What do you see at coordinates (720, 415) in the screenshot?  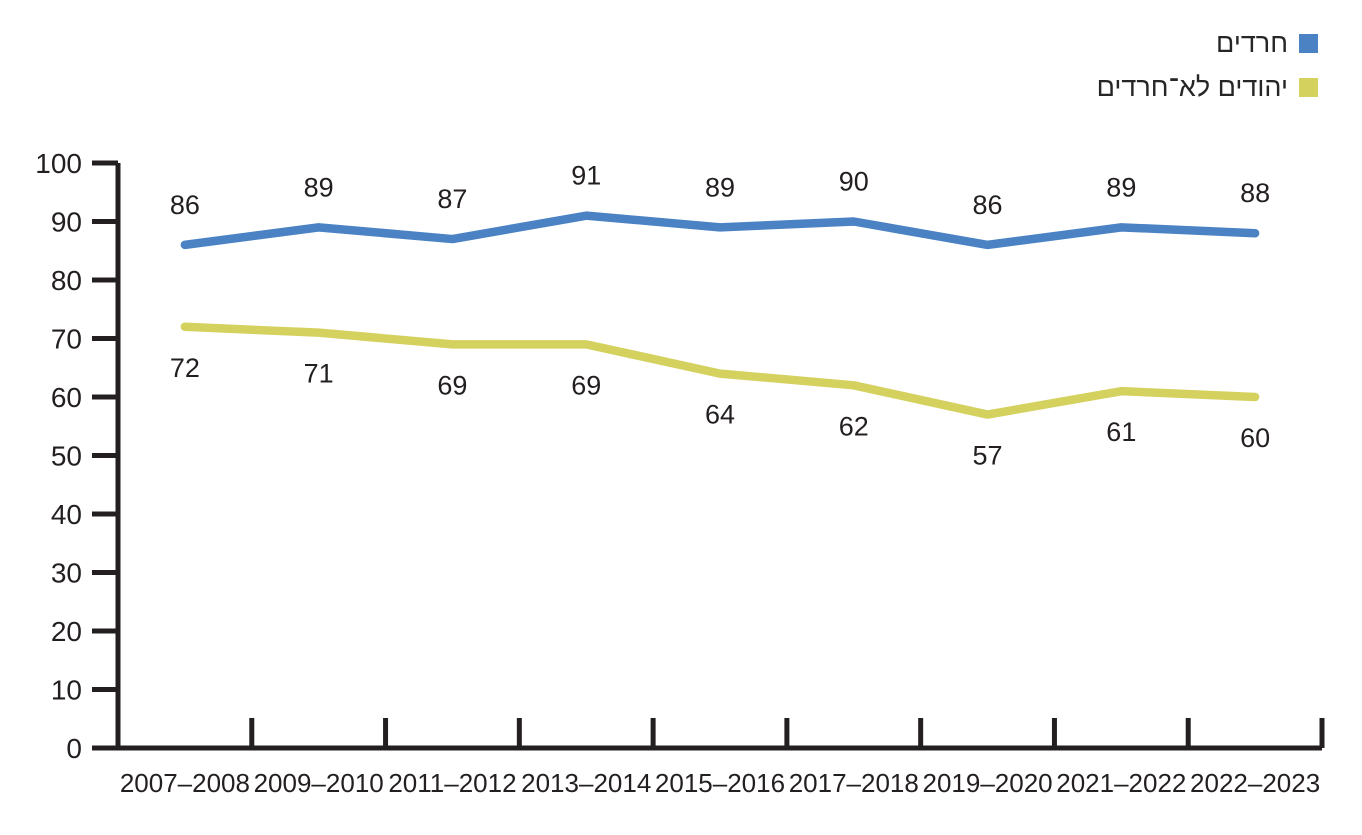 I see `point-label-1: 64` at bounding box center [720, 415].